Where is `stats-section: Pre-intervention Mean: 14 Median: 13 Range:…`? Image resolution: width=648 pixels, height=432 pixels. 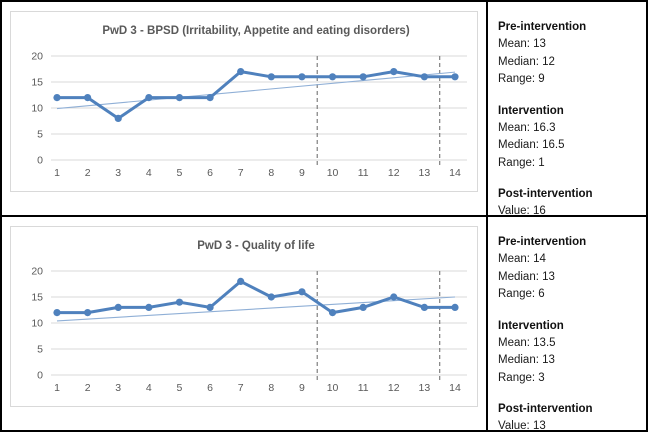
stats-section: Pre-intervention Mean: 14 Median: 13 Range:… is located at coordinates (569, 268).